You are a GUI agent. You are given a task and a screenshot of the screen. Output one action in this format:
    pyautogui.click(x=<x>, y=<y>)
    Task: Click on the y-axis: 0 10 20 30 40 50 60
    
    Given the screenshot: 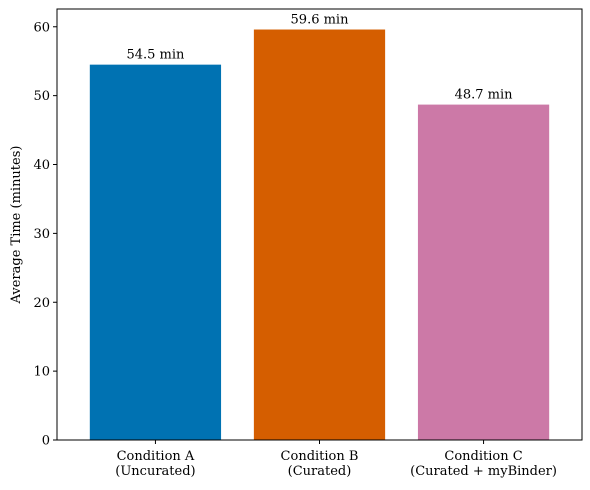 What is the action you would take?
    pyautogui.click(x=45, y=234)
    